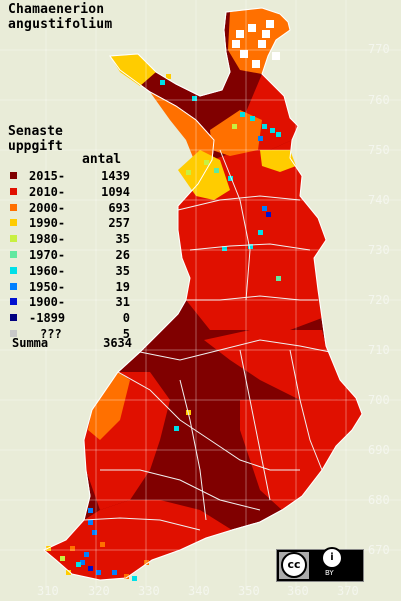 This screenshot has width=401, height=601. Describe the element at coordinates (47, 176) in the screenshot. I see `legend-label: 2015-` at that location.